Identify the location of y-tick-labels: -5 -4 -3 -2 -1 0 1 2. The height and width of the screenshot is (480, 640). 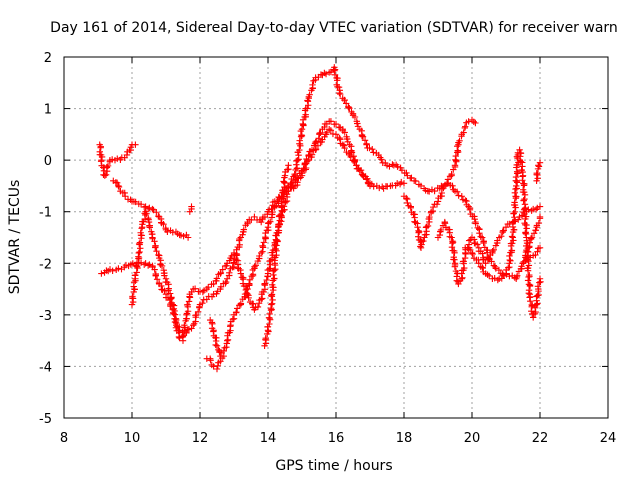
(45, 239).